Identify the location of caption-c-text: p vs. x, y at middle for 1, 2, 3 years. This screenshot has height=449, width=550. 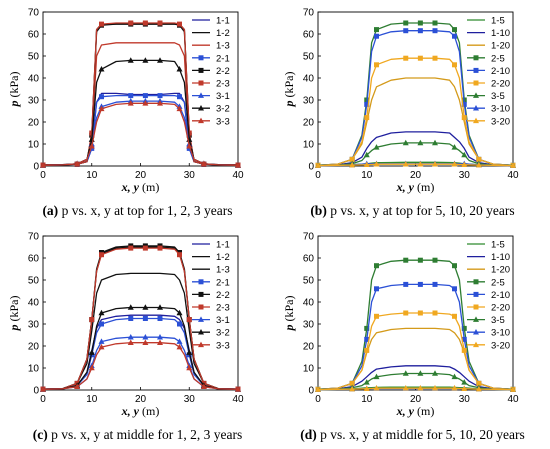
(147, 434).